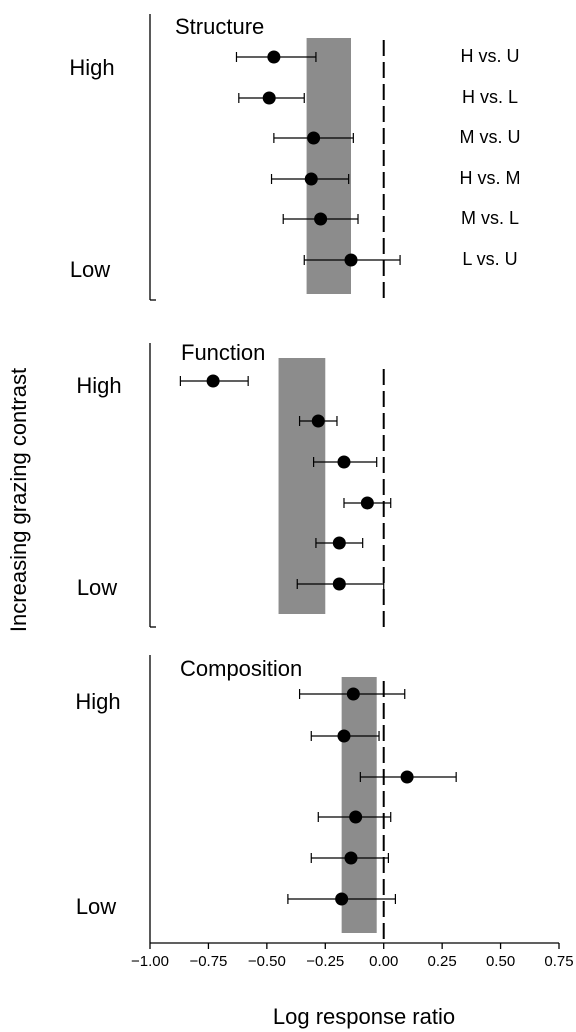 This screenshot has height=1032, width=576. Describe the element at coordinates (442, 961) in the screenshot. I see `x-tick-label: 0.25` at that location.